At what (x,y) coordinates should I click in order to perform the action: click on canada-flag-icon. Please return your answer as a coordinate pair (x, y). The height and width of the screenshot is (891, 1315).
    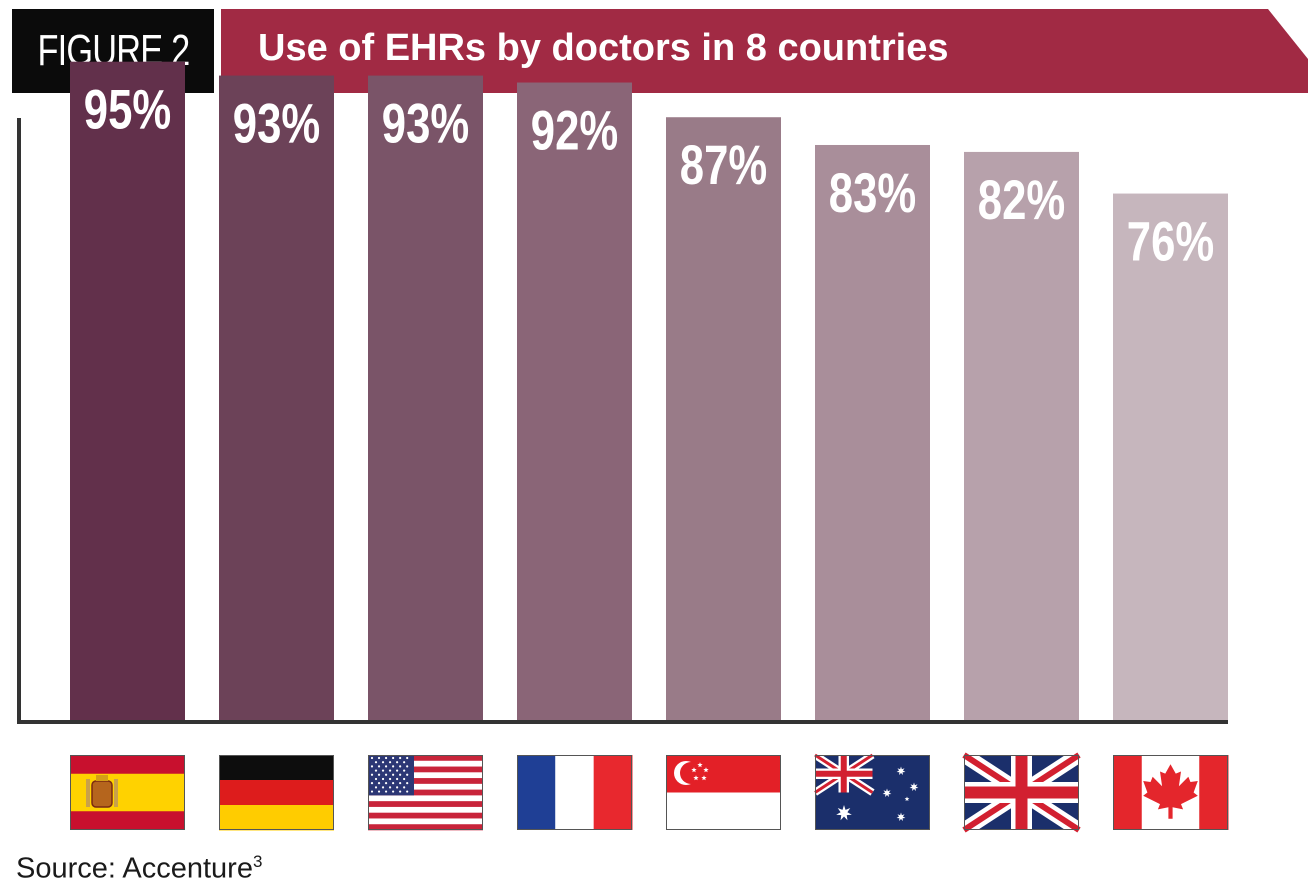
    Looking at the image, I should click on (1171, 792).